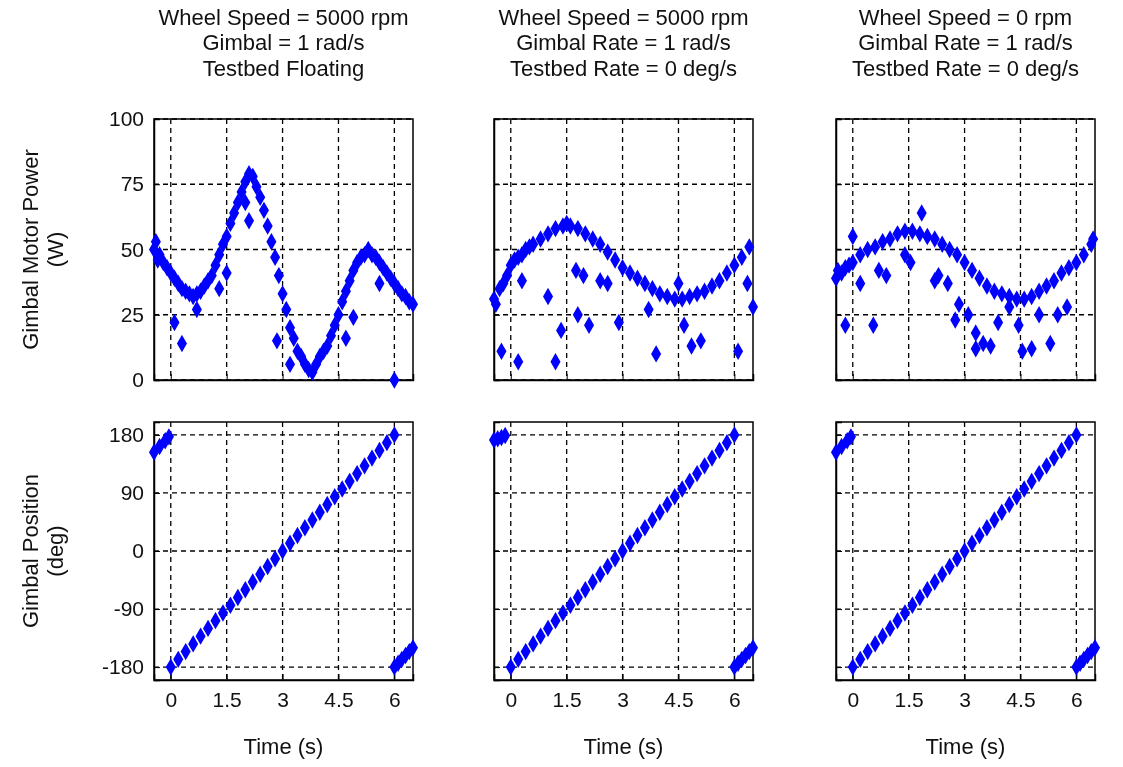 This screenshot has width=1123, height=767. I want to click on y-axis-title: Gimbal Motor Power (W), so click(43, 249).